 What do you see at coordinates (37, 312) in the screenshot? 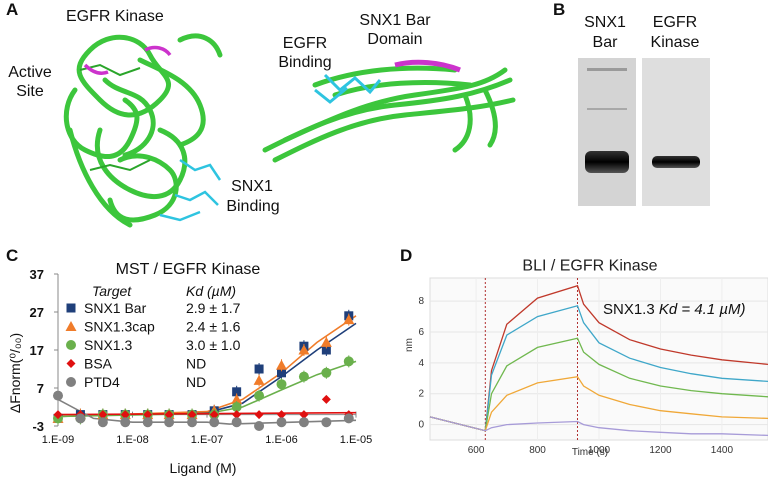
I see `mst-y-tick-label: 27` at bounding box center [37, 312].